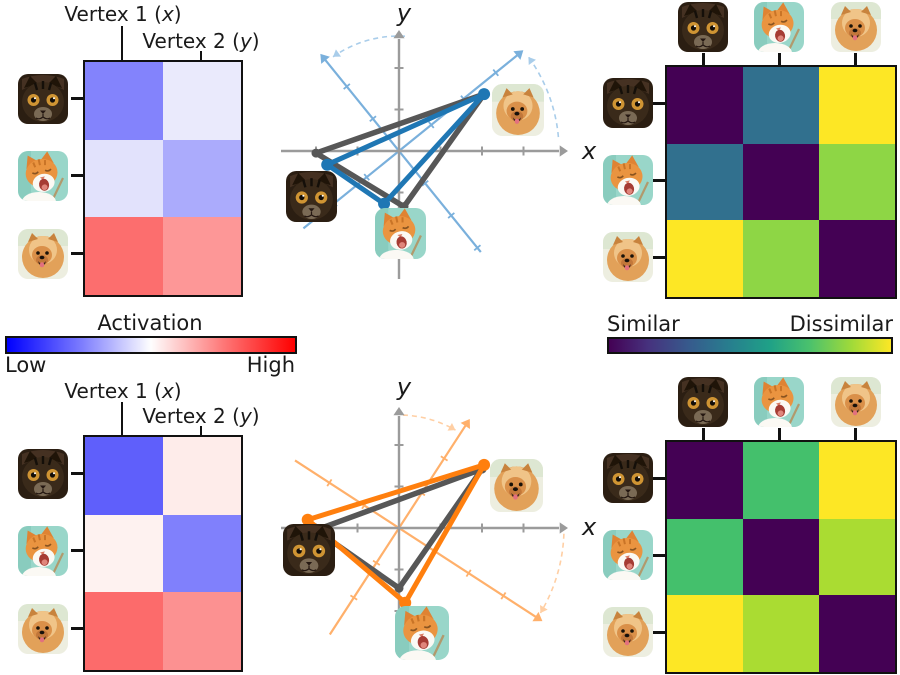 This screenshot has width=900, height=675. I want to click on reference-triangle, so click(399, 528).